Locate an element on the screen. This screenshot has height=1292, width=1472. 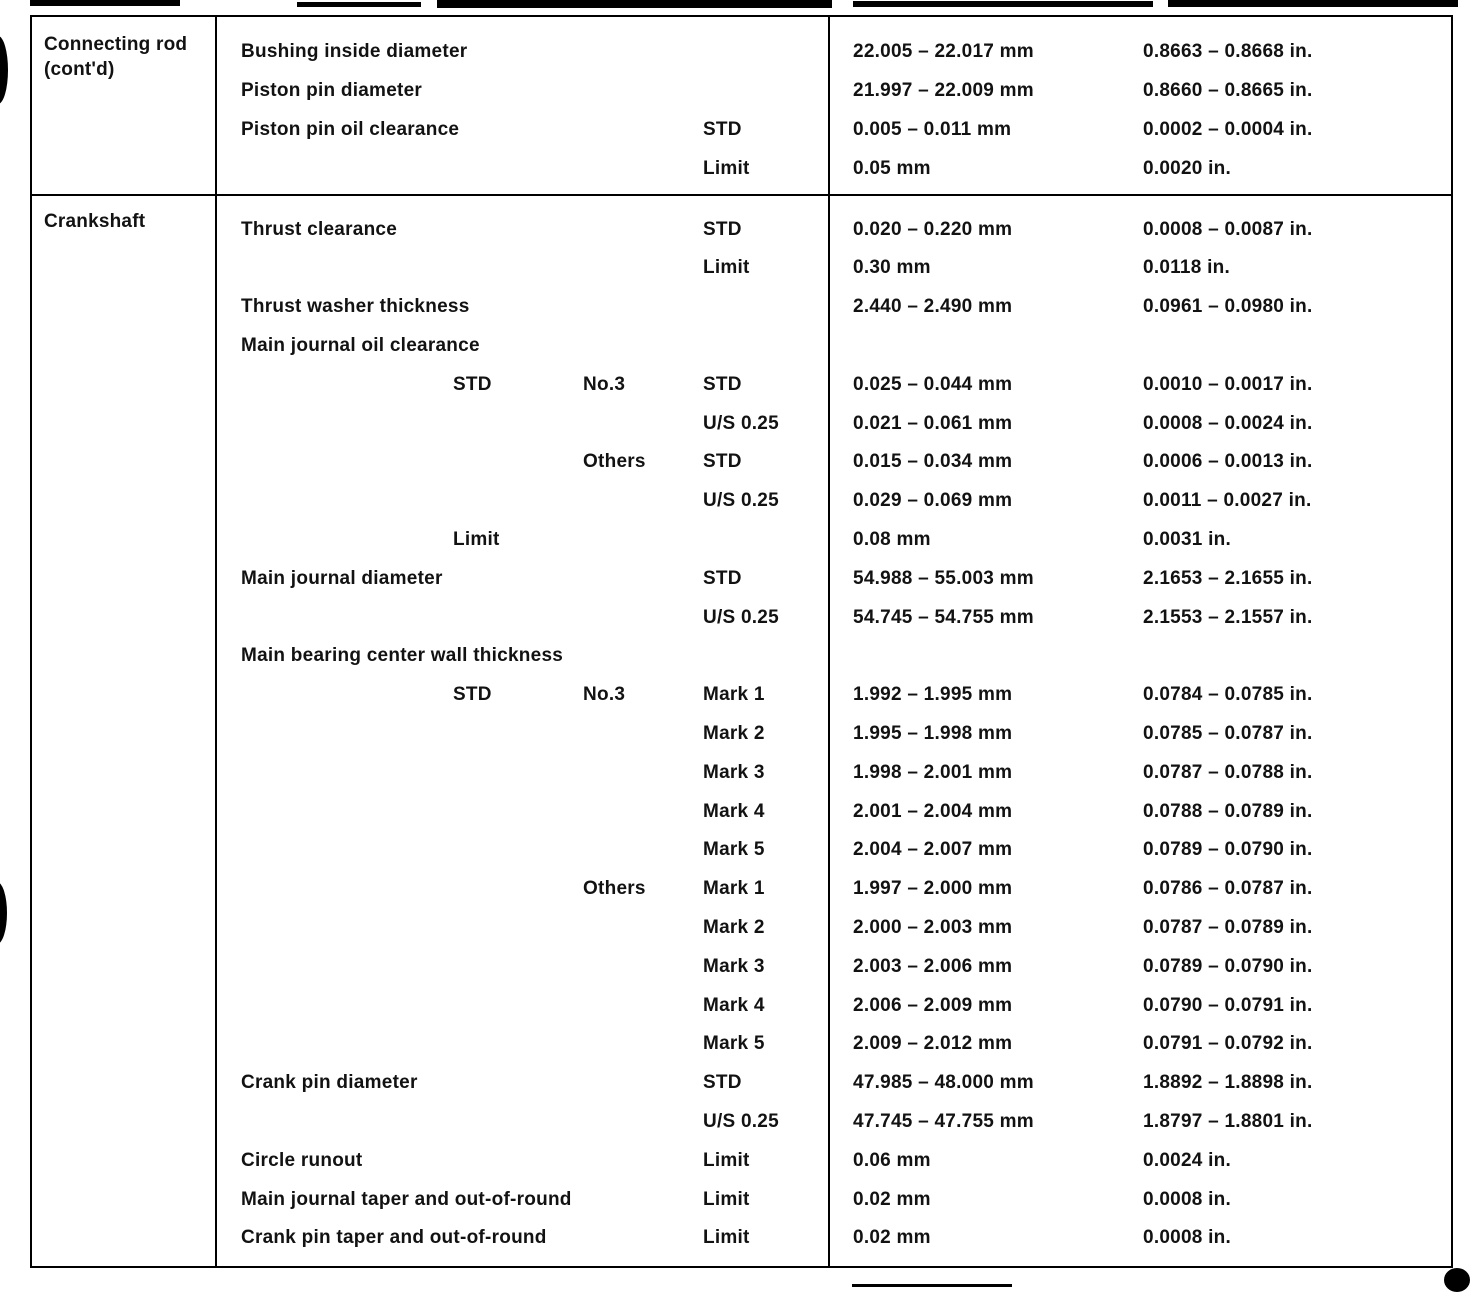
sub-label-1: Limit is located at coordinates (476, 539).